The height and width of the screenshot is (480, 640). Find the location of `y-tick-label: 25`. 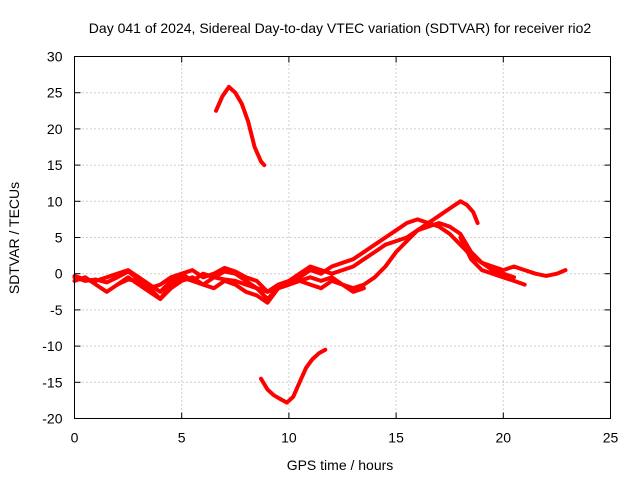

y-tick-label: 25 is located at coordinates (55, 93).